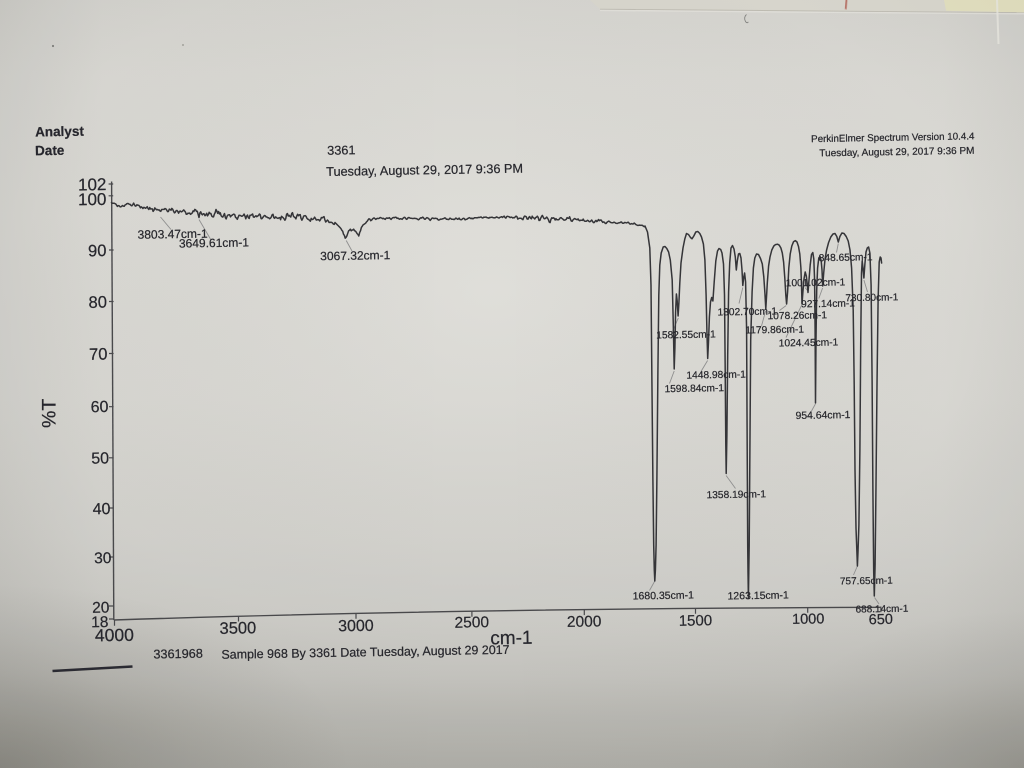 The height and width of the screenshot is (768, 1024). What do you see at coordinates (99, 407) in the screenshot?
I see `svg-text: 60` at bounding box center [99, 407].